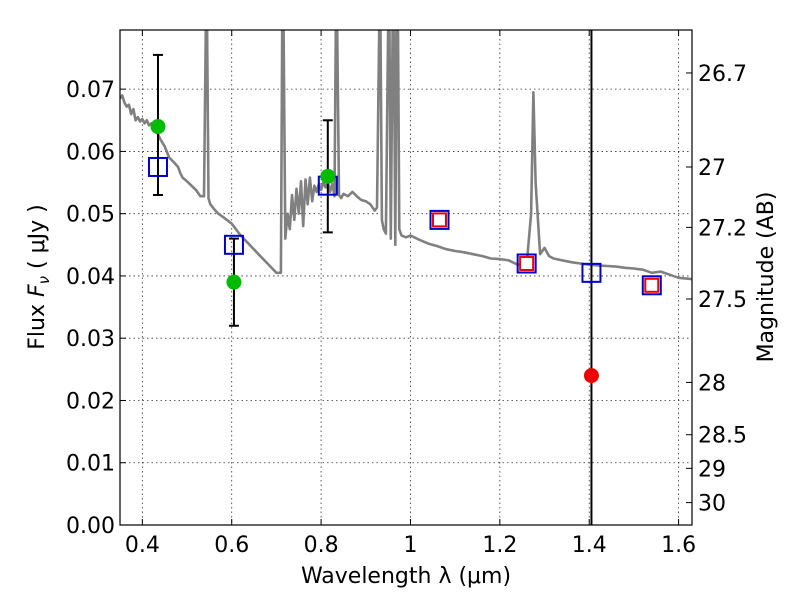 This screenshot has height=600, width=800. What do you see at coordinates (406, 576) in the screenshot?
I see `x-axis-title: Wavelength λ (μm)` at bounding box center [406, 576].